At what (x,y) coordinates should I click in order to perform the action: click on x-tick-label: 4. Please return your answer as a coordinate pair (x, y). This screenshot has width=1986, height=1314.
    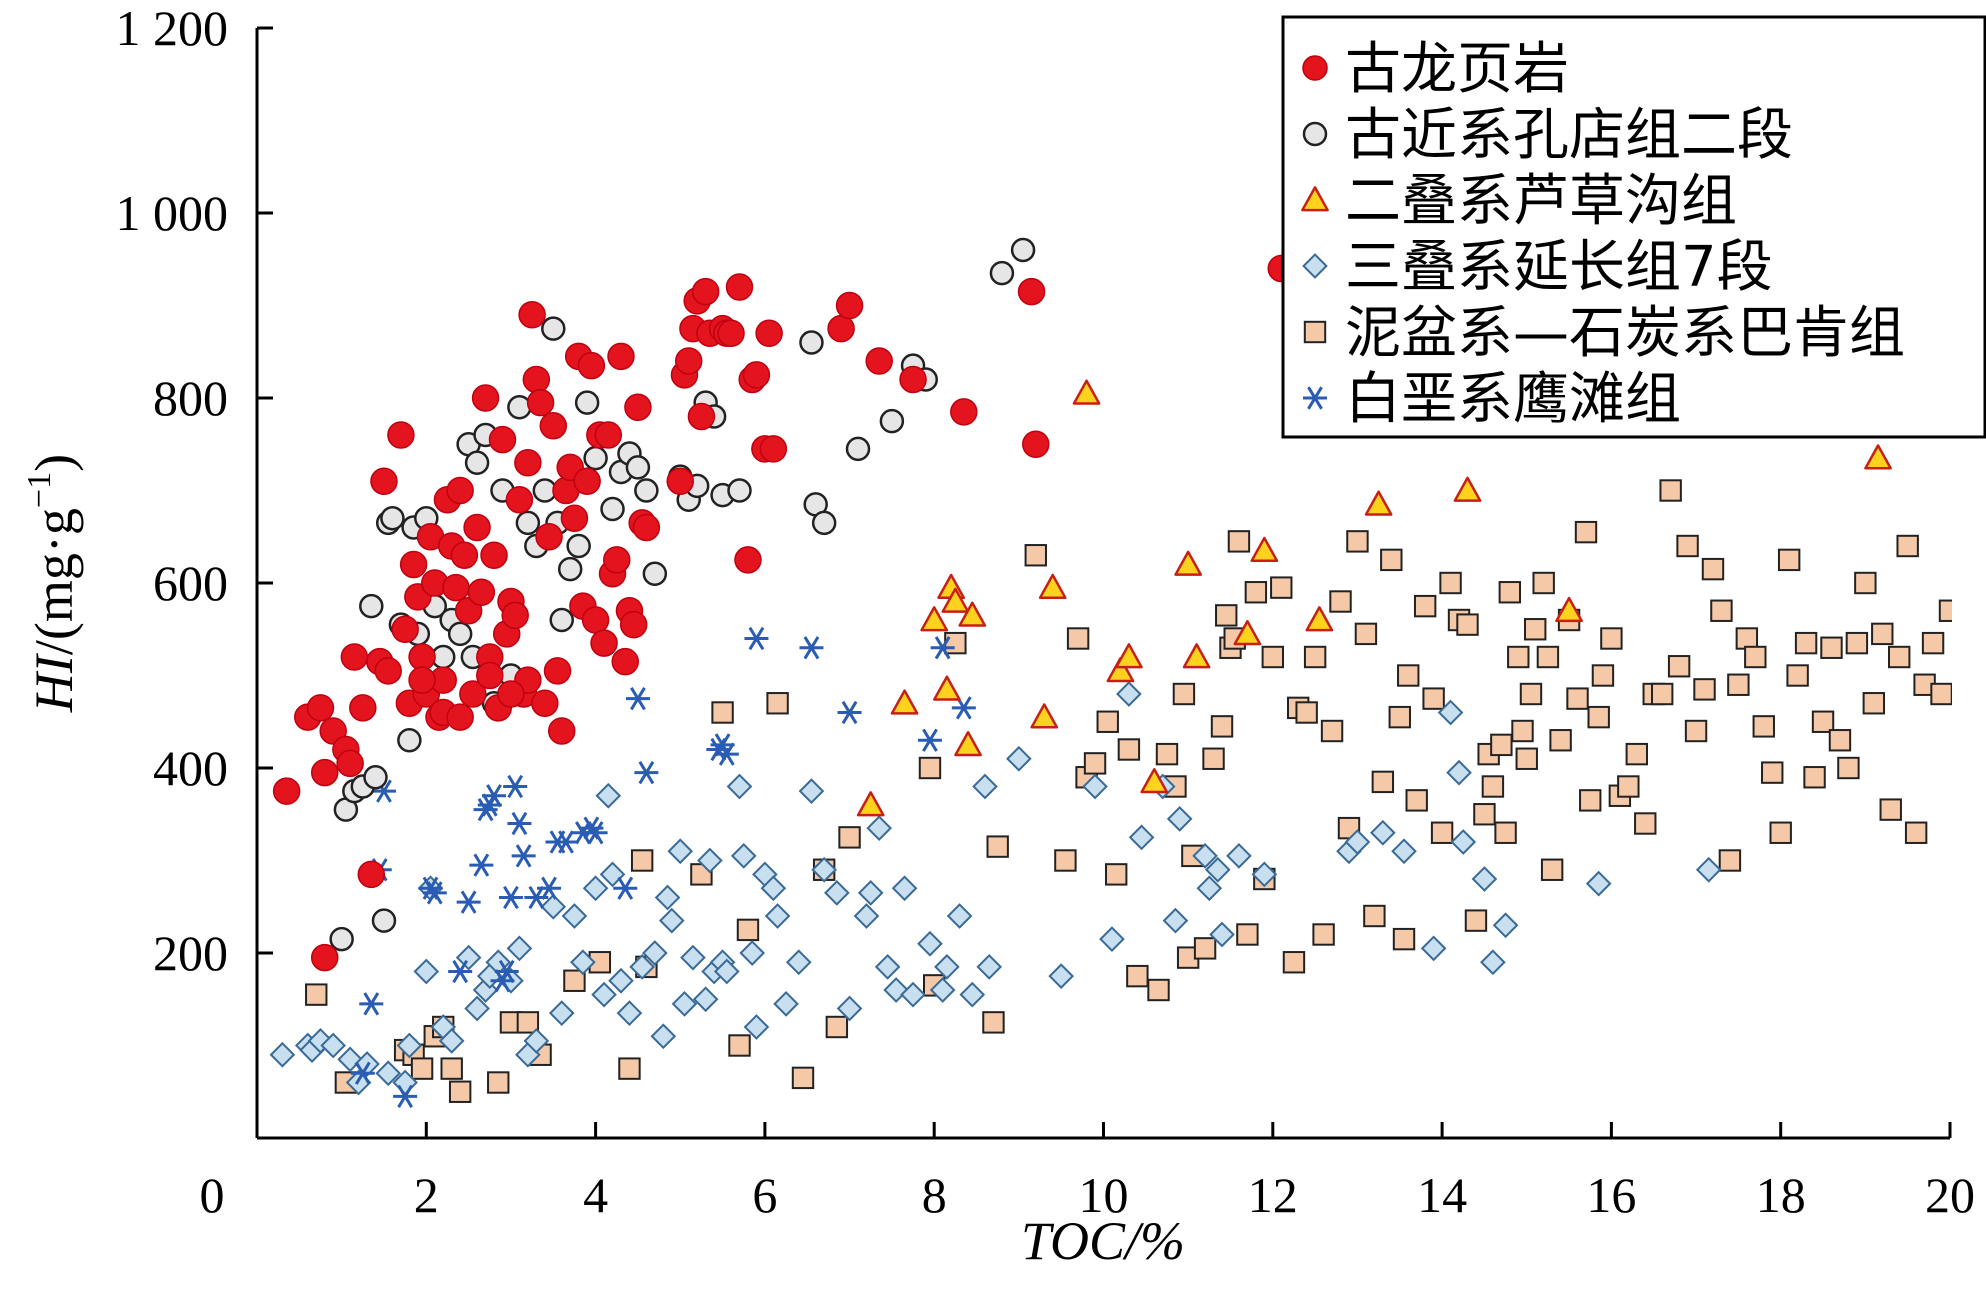
    Looking at the image, I should click on (595, 1195).